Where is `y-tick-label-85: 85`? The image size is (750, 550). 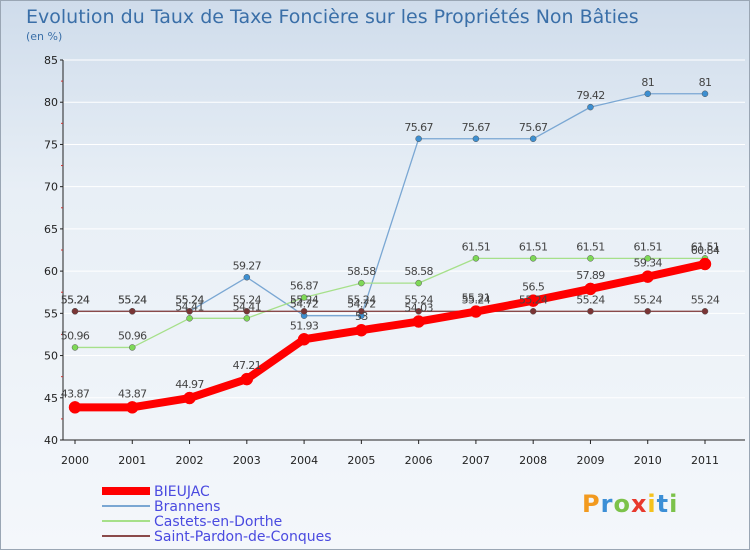
y-tick-label-85: 85 is located at coordinates (51, 60).